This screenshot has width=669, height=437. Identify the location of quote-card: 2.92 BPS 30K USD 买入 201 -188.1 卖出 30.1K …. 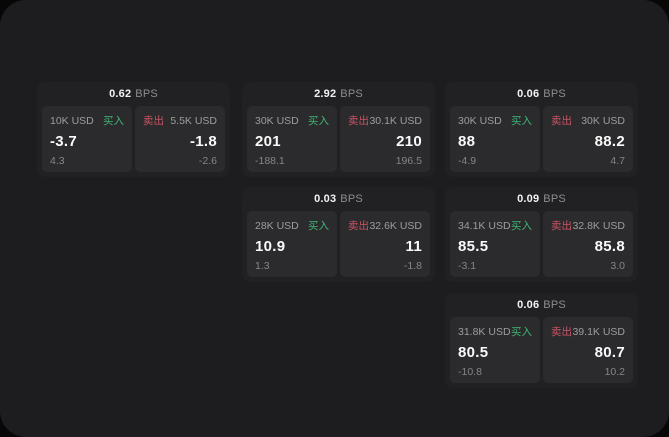
(338, 129).